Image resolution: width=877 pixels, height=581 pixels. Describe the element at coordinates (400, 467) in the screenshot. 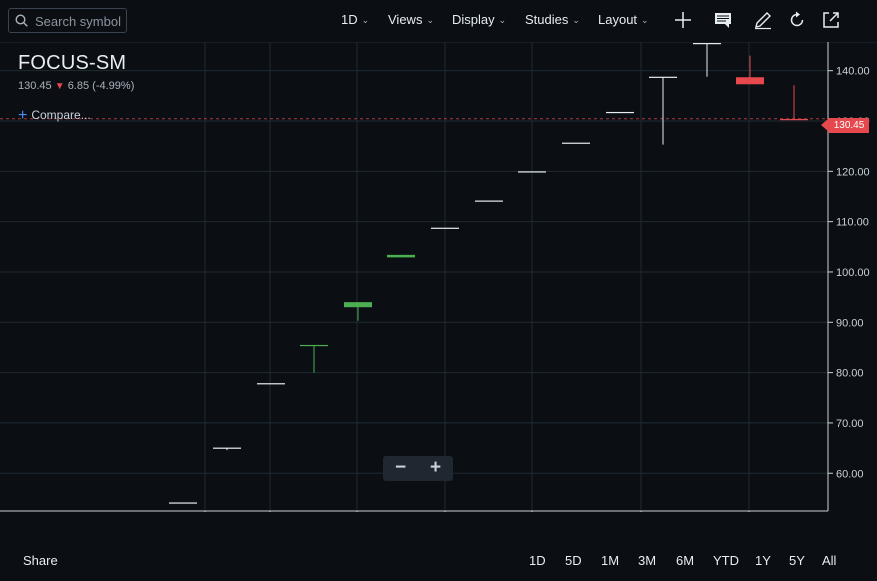

I see `zoom-out-button: −` at that location.